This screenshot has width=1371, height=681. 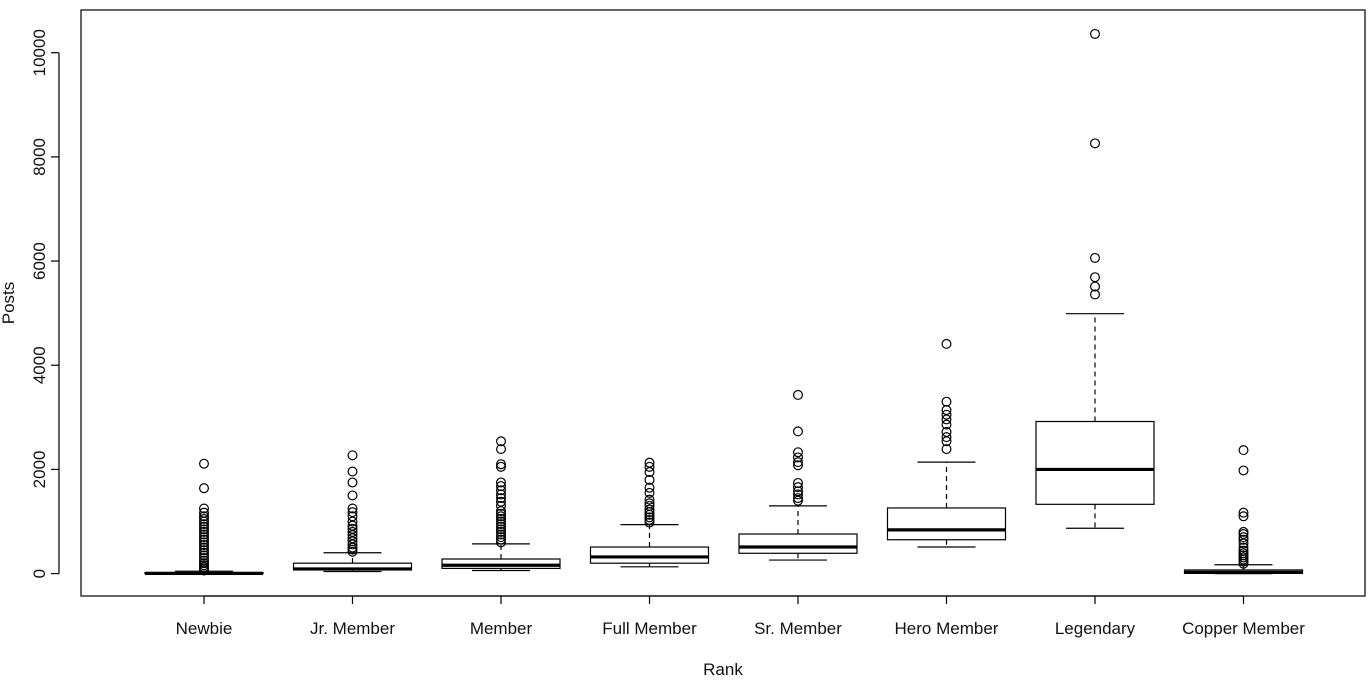 I want to click on box-group-sr-member, so click(x=798, y=475).